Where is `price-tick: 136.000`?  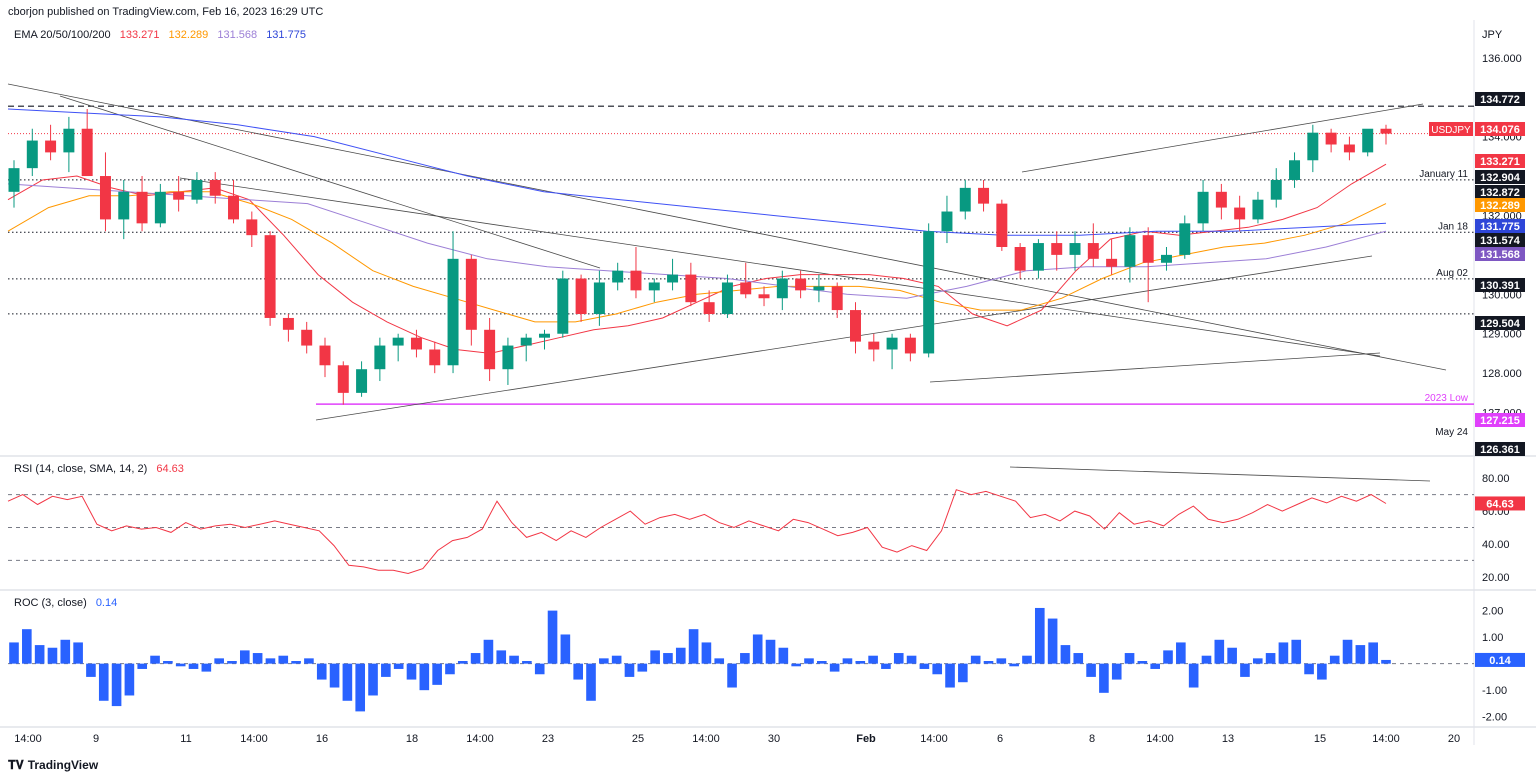
price-tick: 136.000 is located at coordinates (1502, 59).